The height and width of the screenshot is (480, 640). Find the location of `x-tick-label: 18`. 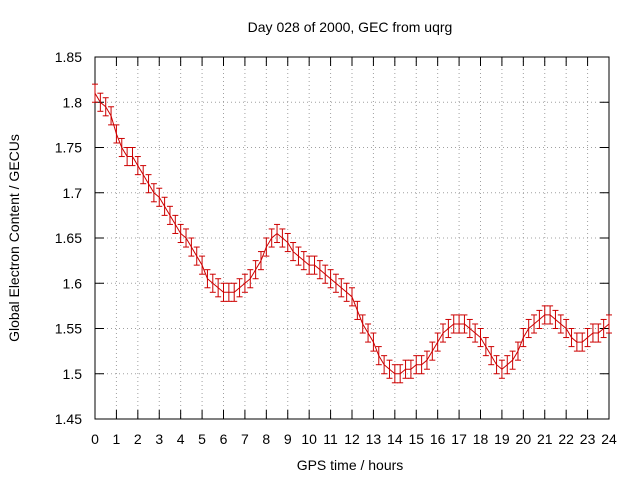

x-tick-label: 18 is located at coordinates (481, 439).